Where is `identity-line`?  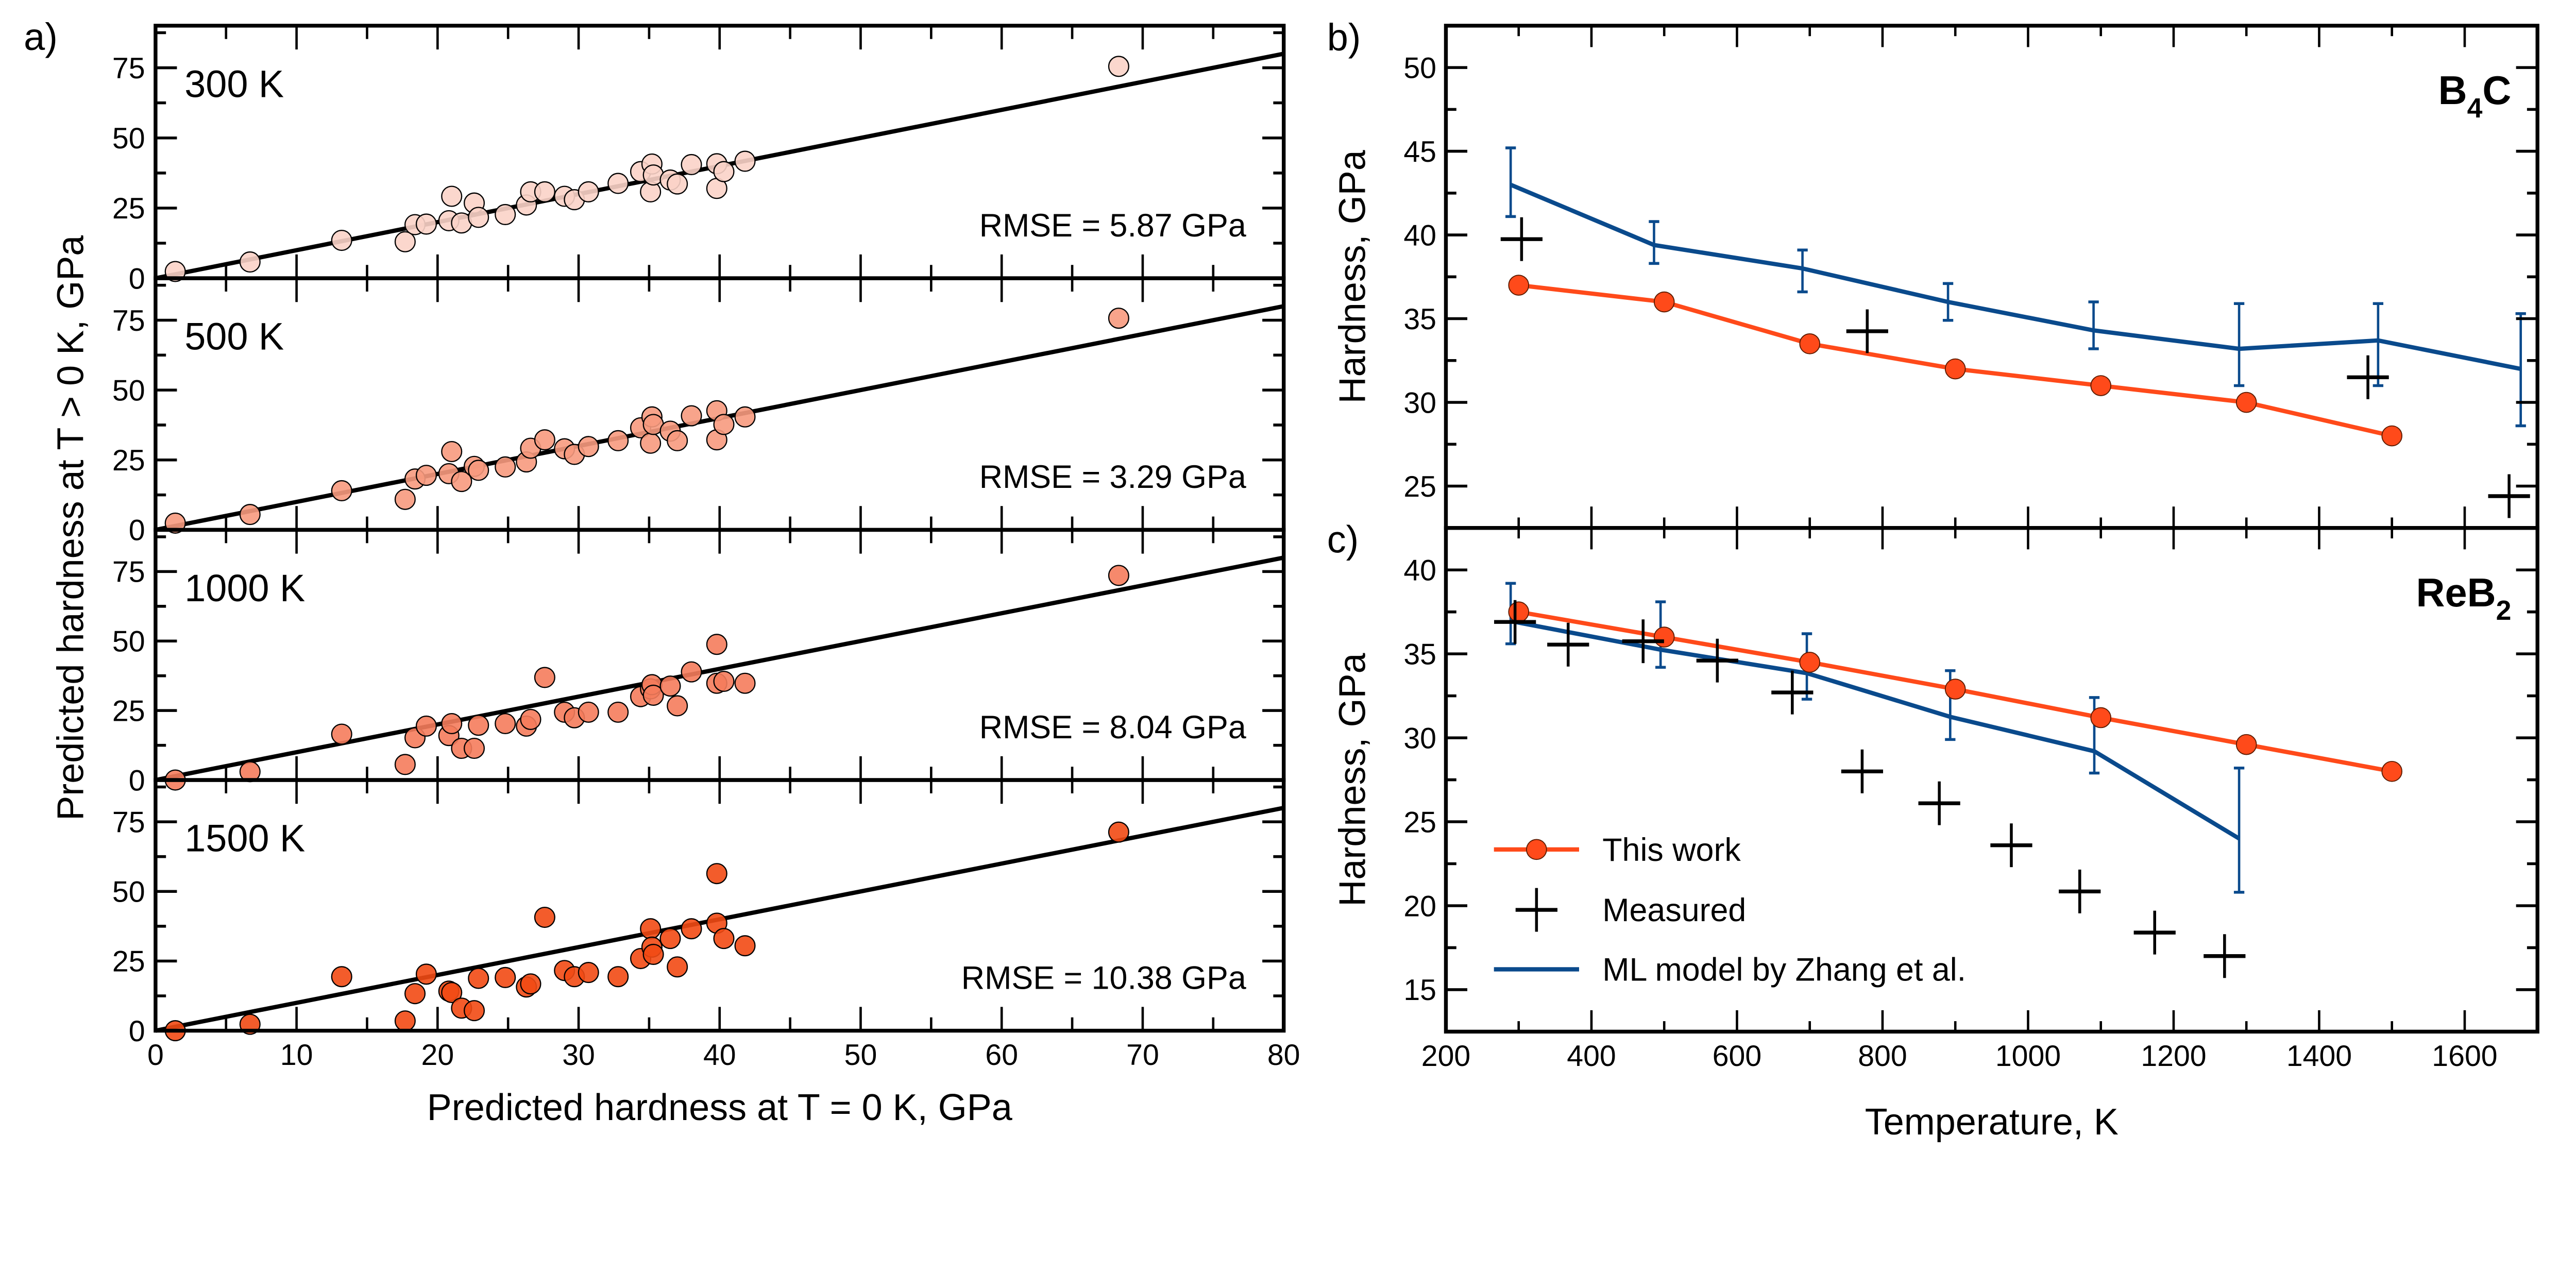
identity-line is located at coordinates (719, 669).